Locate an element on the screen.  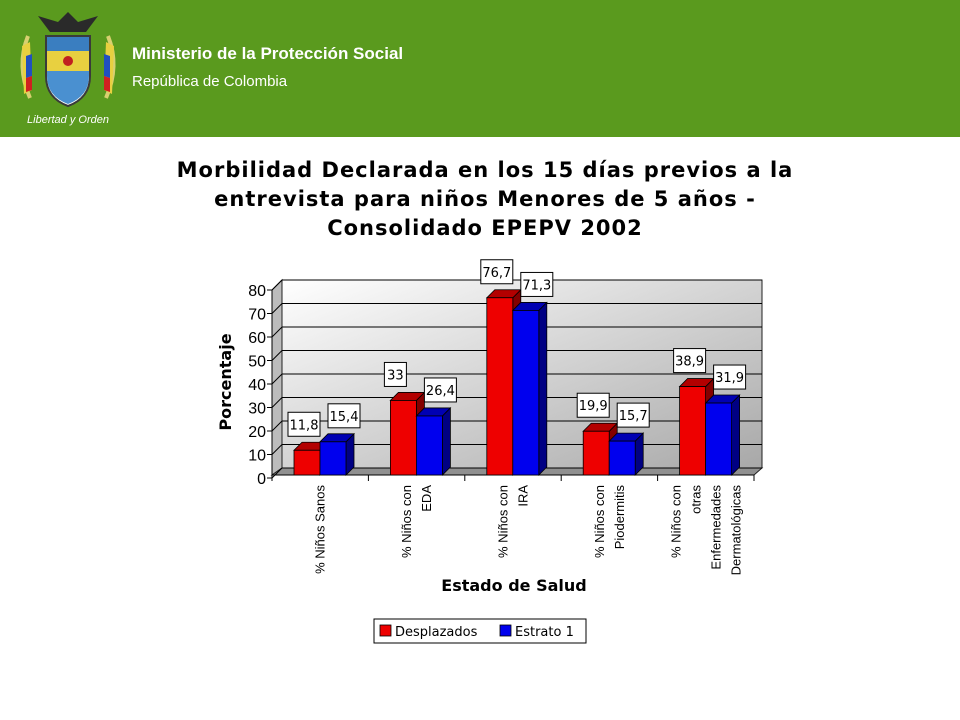
data-label: 15,7 is located at coordinates (633, 416).